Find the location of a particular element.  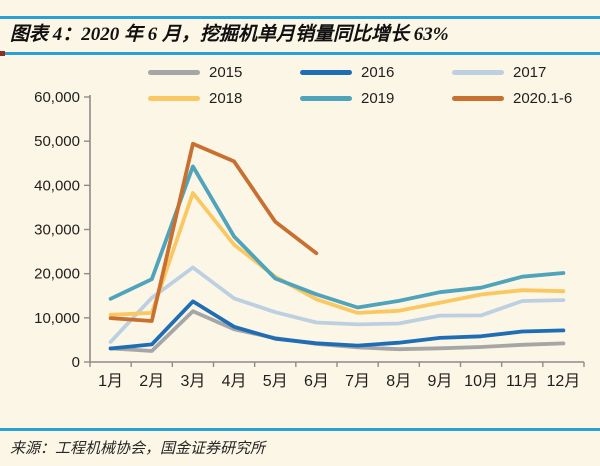

x-tick-label: 5月 is located at coordinates (275, 381).